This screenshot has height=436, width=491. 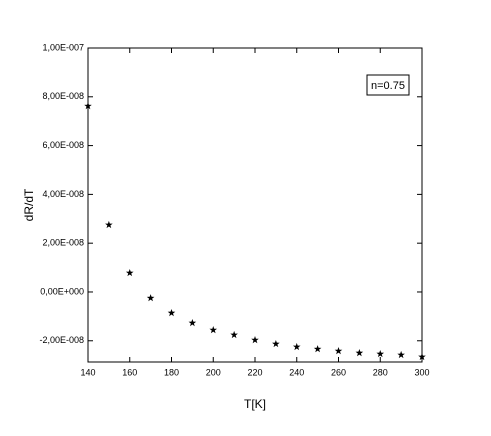 I want to click on x-tick-label: 160, so click(x=129, y=372).